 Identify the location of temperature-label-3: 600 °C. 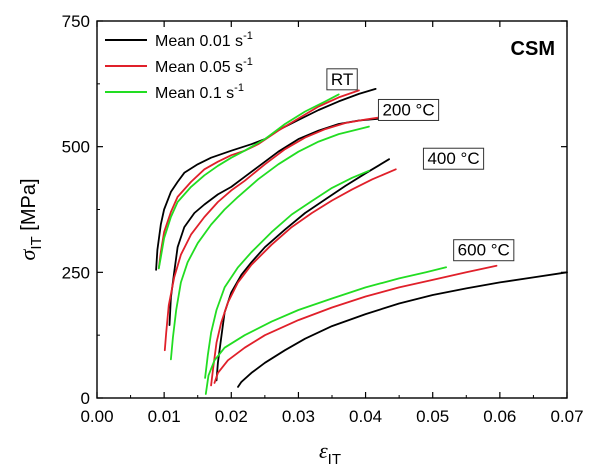
(484, 250).